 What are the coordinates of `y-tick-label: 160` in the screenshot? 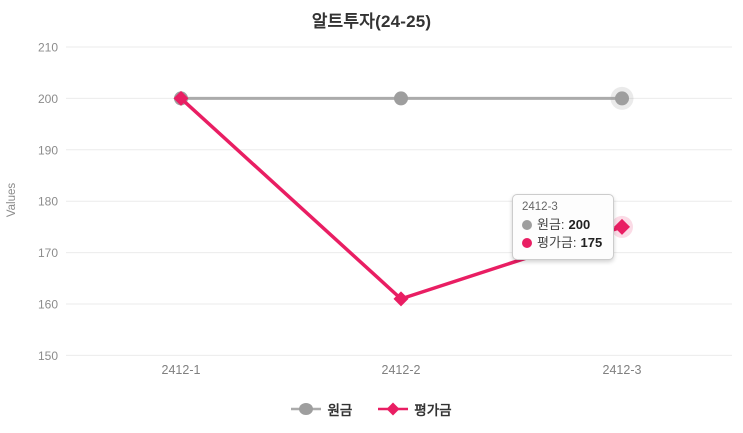 It's located at (48, 305).